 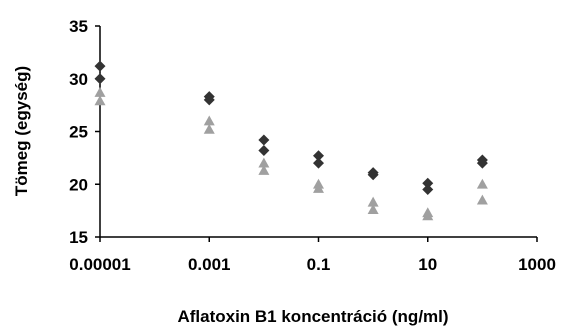 What do you see at coordinates (312, 316) in the screenshot?
I see `x-axis-title: Aflatoxin B1 koncentráció (ng/ml)` at bounding box center [312, 316].